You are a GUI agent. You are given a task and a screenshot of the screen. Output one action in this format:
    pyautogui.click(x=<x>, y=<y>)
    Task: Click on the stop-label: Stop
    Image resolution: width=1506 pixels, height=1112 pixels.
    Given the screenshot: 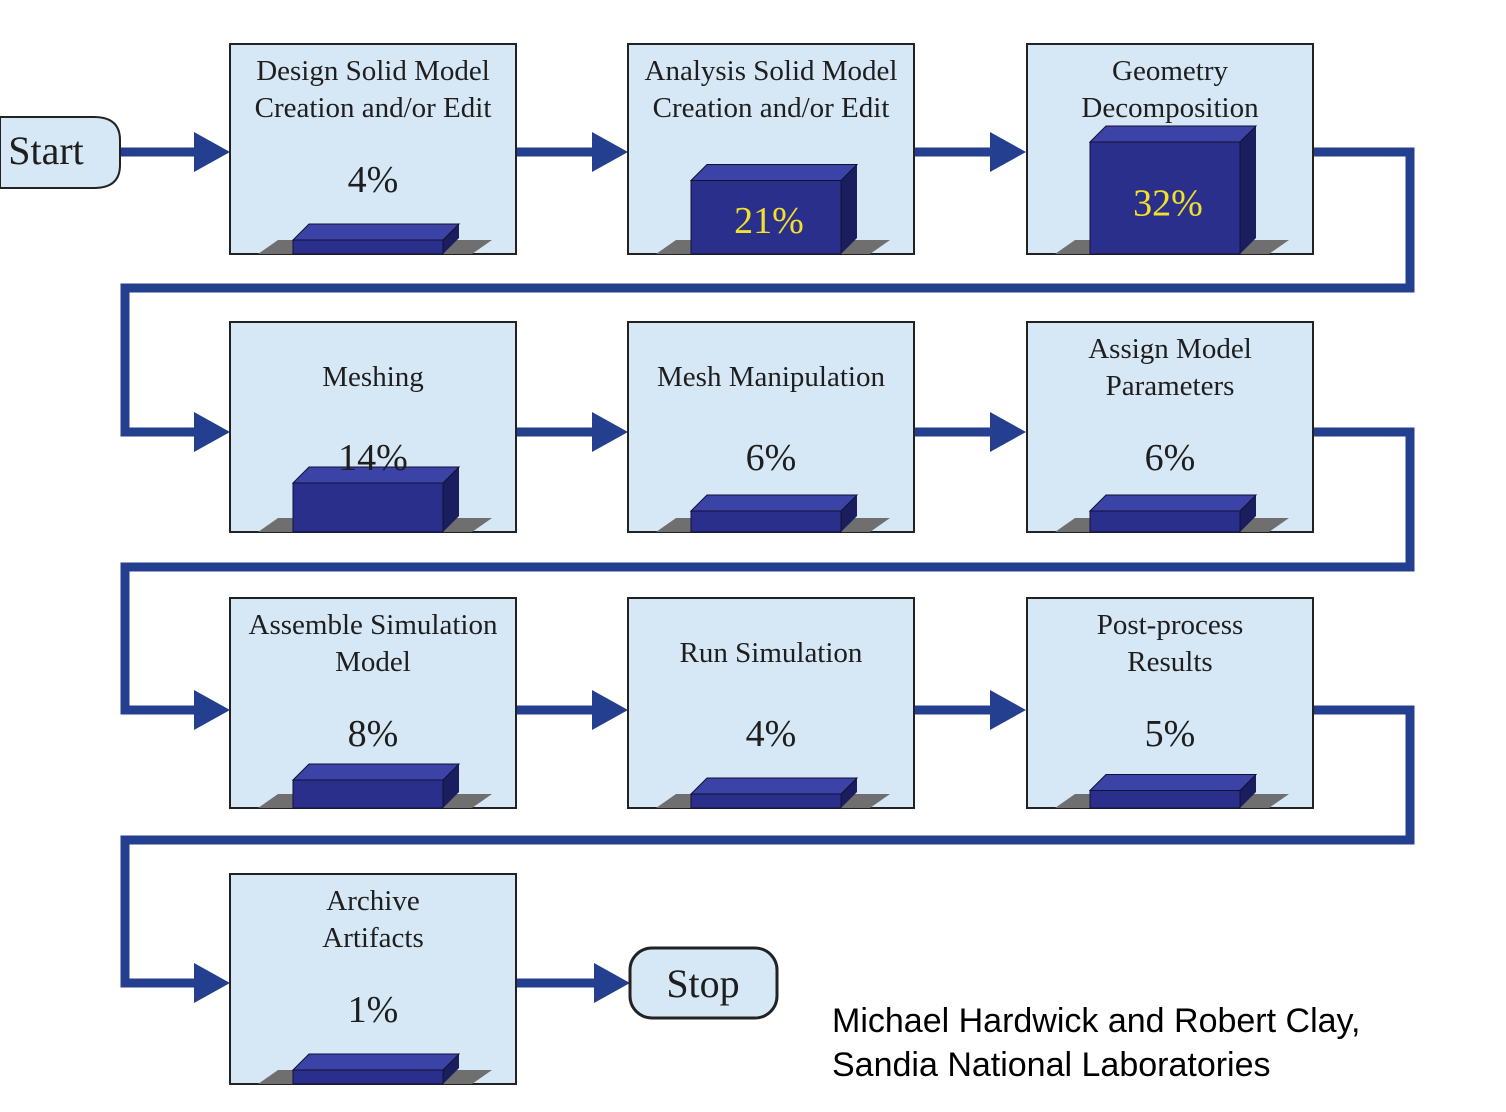 What is the action you would take?
    pyautogui.click(x=702, y=983)
    